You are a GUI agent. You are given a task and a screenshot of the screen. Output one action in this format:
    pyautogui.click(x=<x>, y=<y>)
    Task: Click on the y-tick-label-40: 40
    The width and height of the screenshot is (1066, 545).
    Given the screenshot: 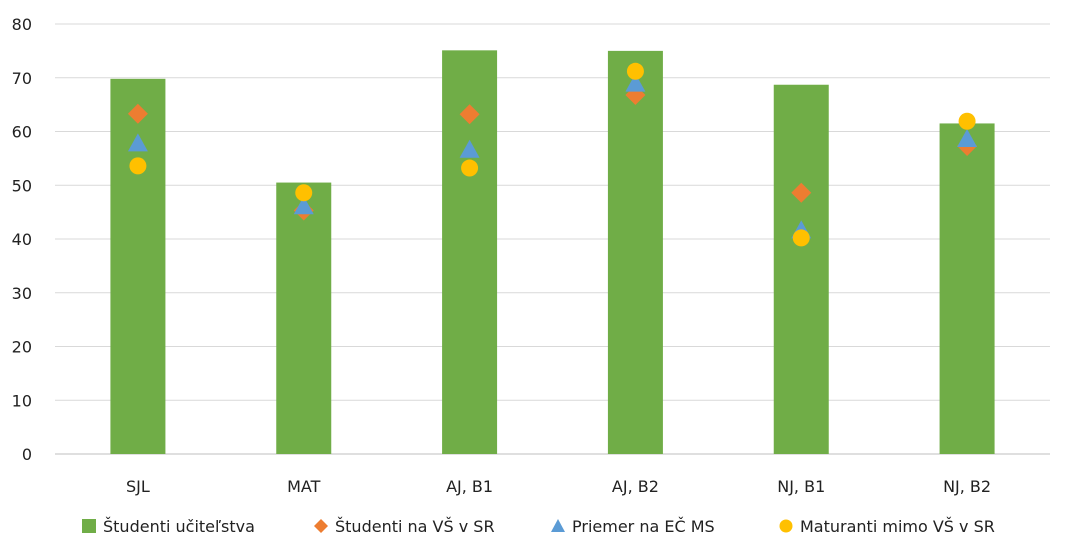 What is the action you would take?
    pyautogui.click(x=22, y=239)
    